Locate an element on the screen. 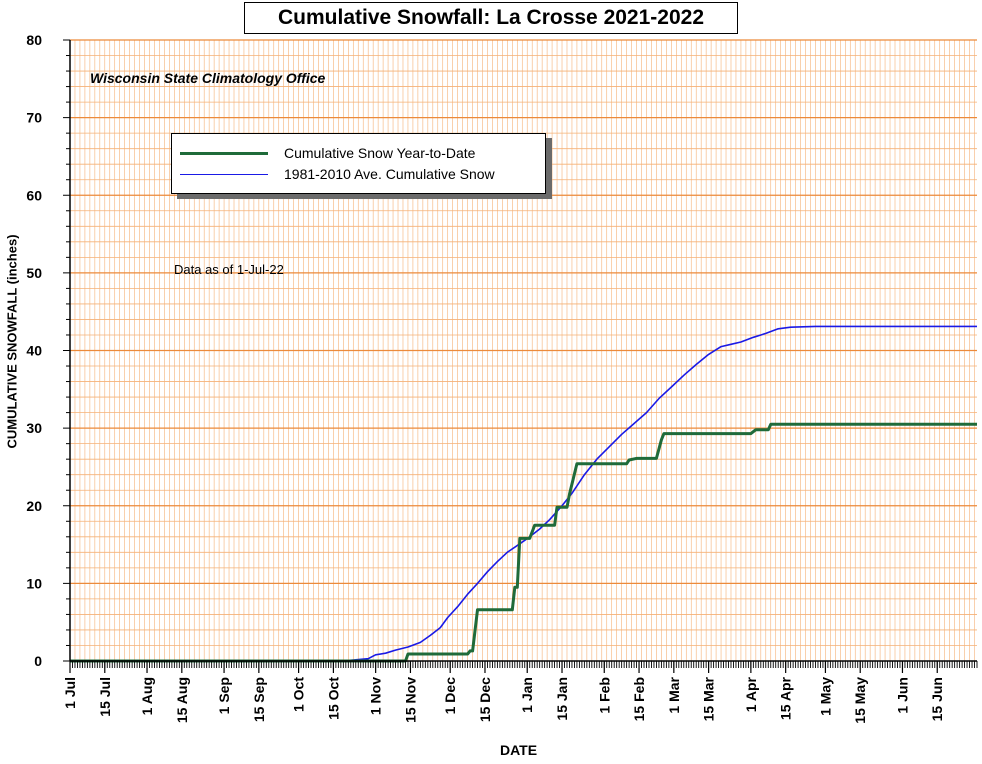 The height and width of the screenshot is (764, 982). x-tick-label: 15 Dec is located at coordinates (485, 699).